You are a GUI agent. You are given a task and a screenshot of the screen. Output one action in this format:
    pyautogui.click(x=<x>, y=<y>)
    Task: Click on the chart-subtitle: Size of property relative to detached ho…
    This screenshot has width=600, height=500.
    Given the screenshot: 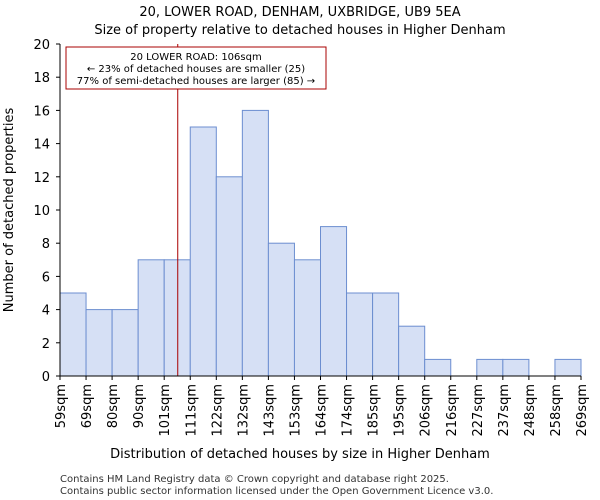 What is the action you would take?
    pyautogui.click(x=299, y=30)
    